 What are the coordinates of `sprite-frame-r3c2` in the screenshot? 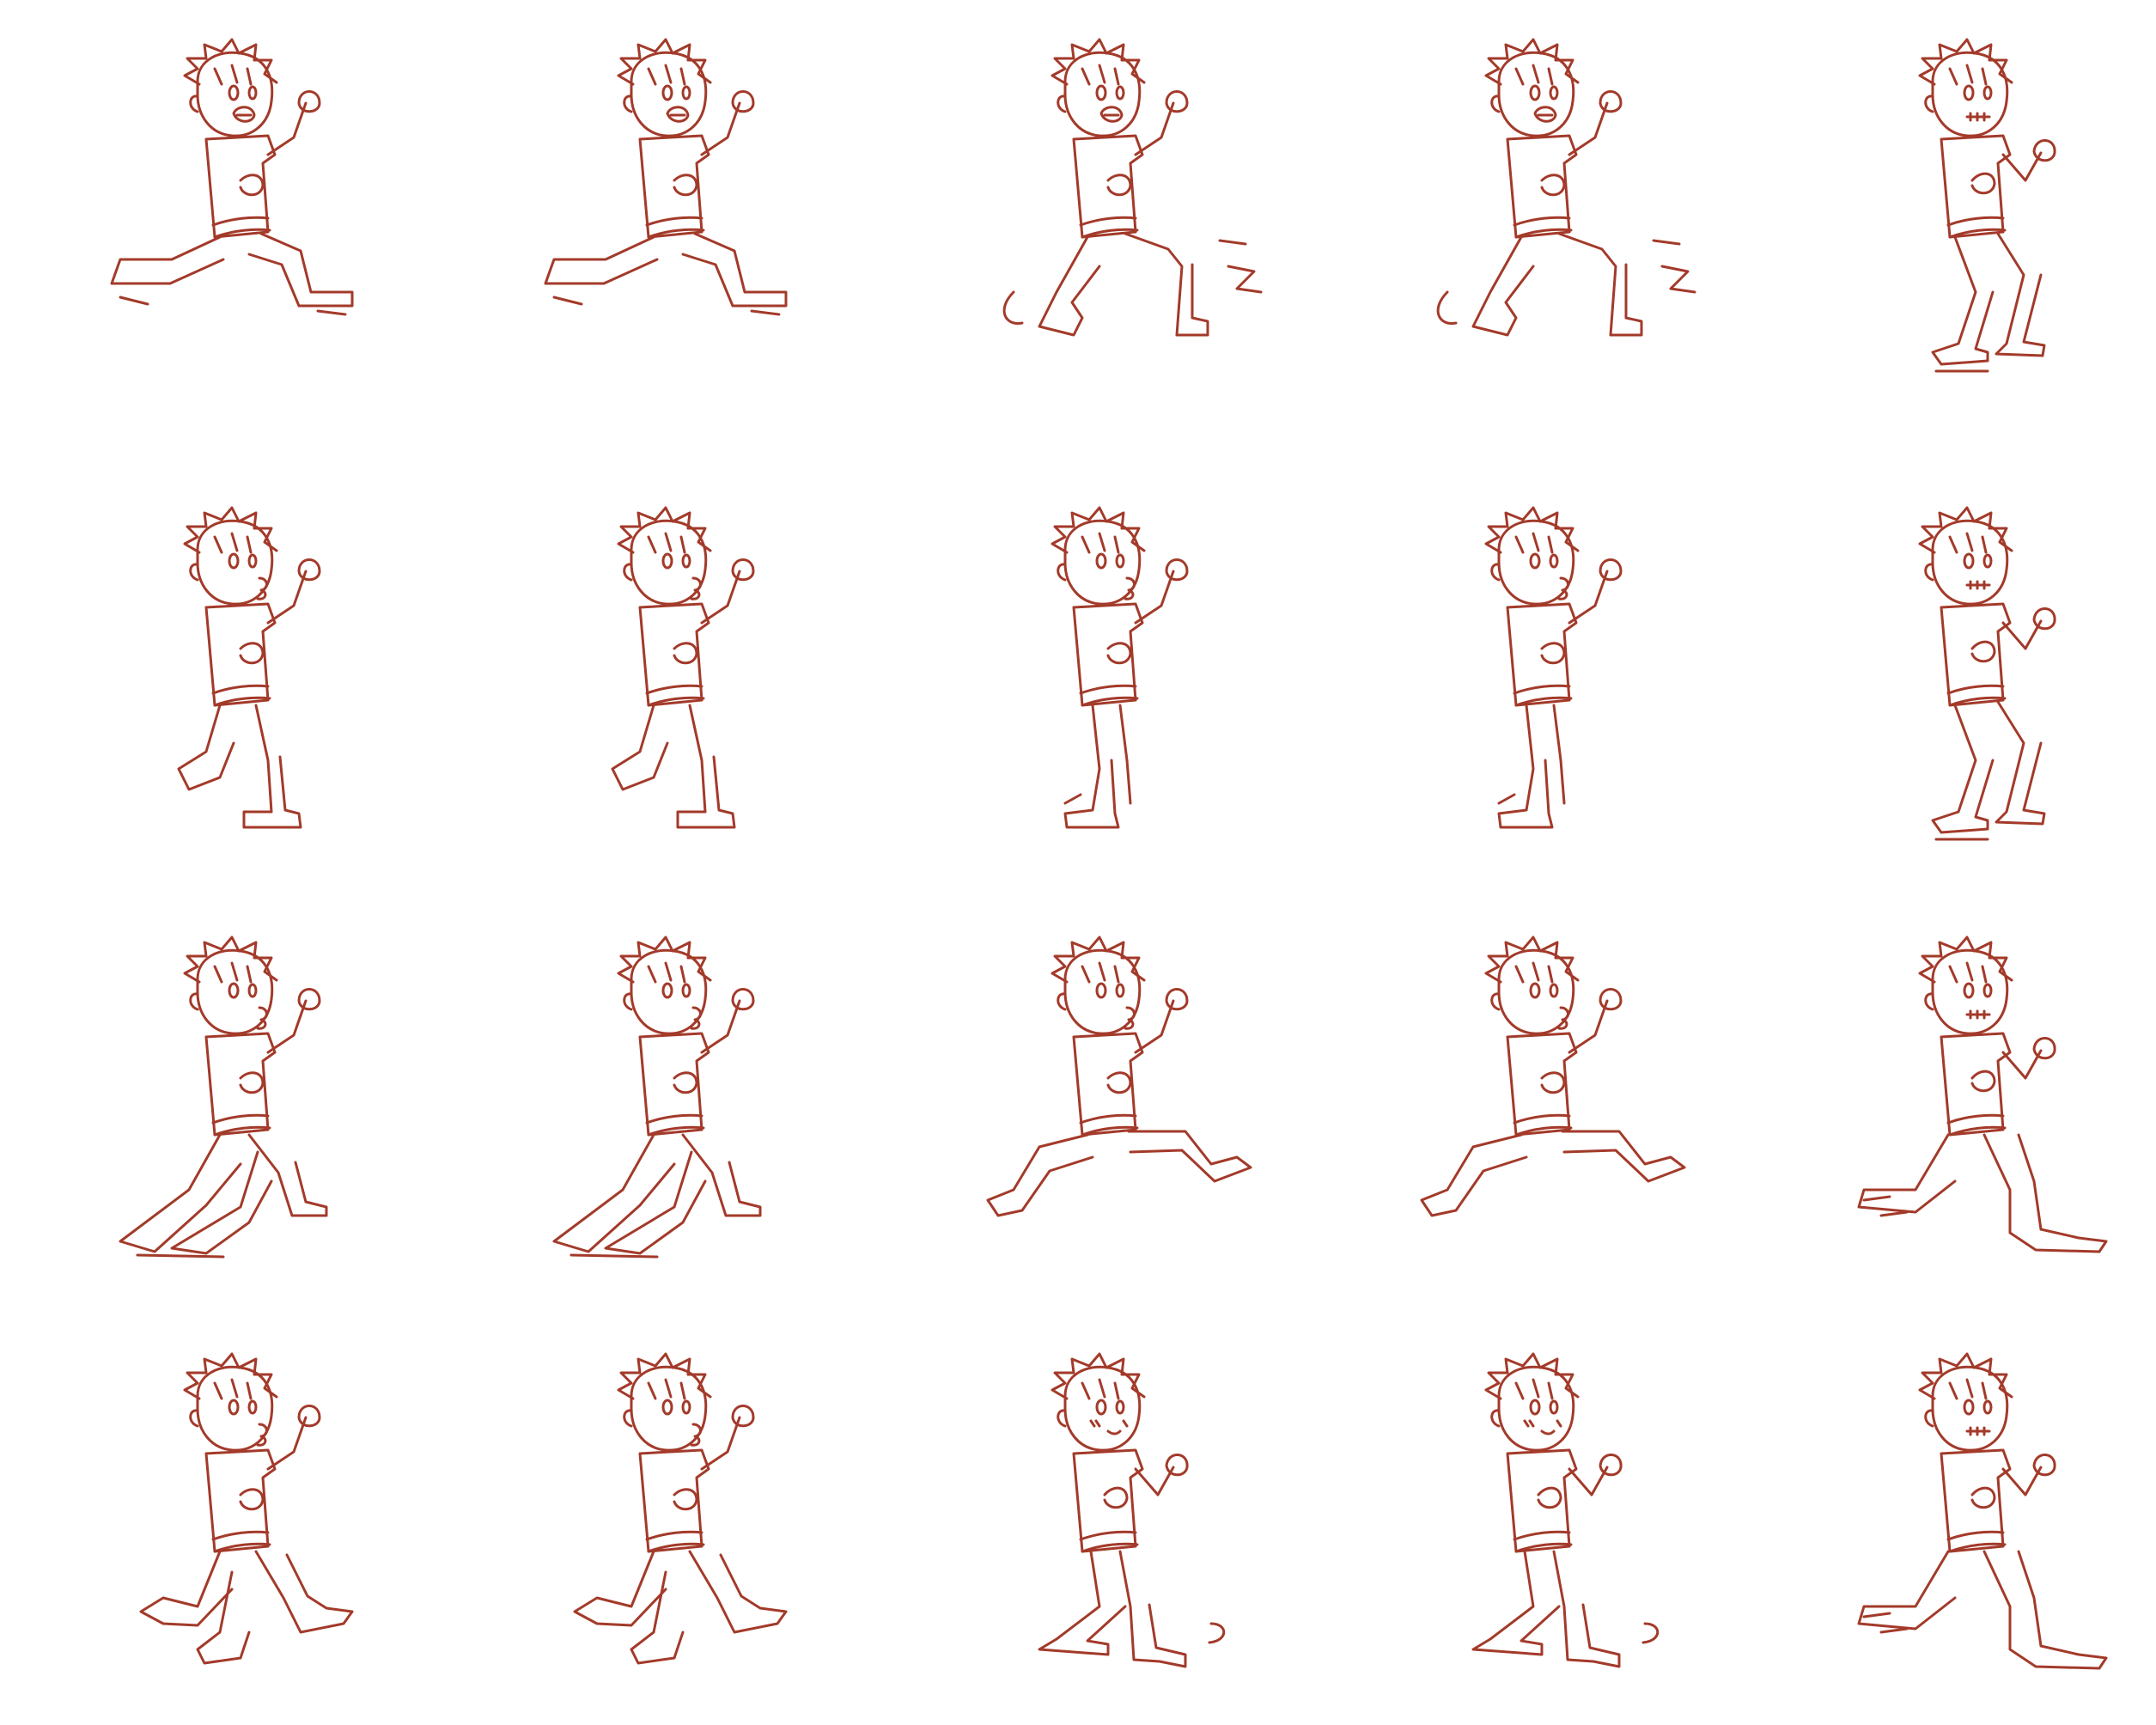 It's located at (657, 1104).